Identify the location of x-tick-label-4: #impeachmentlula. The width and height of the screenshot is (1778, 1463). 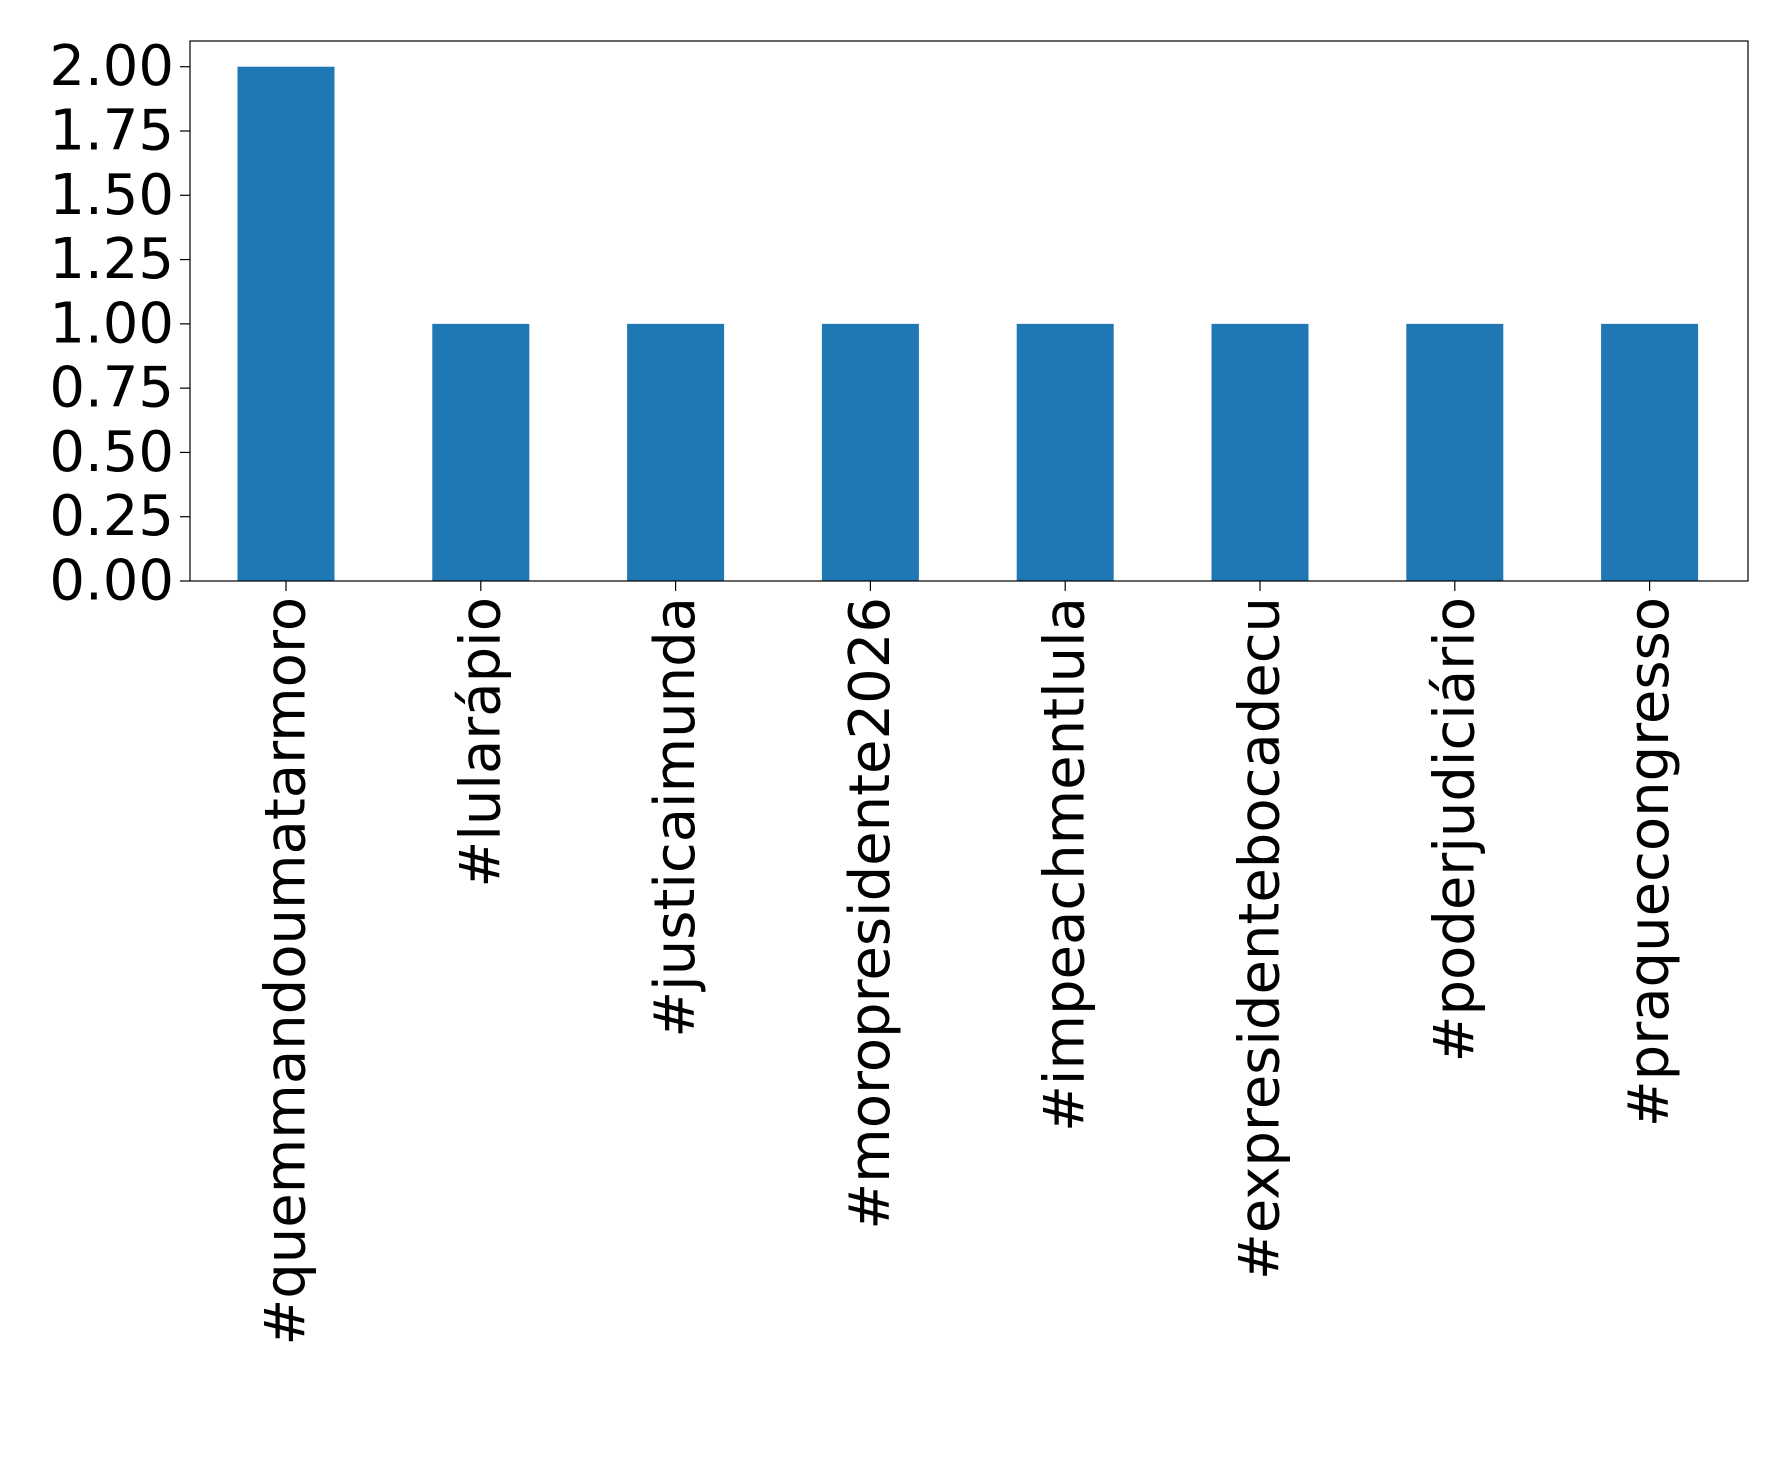
(1065, 864).